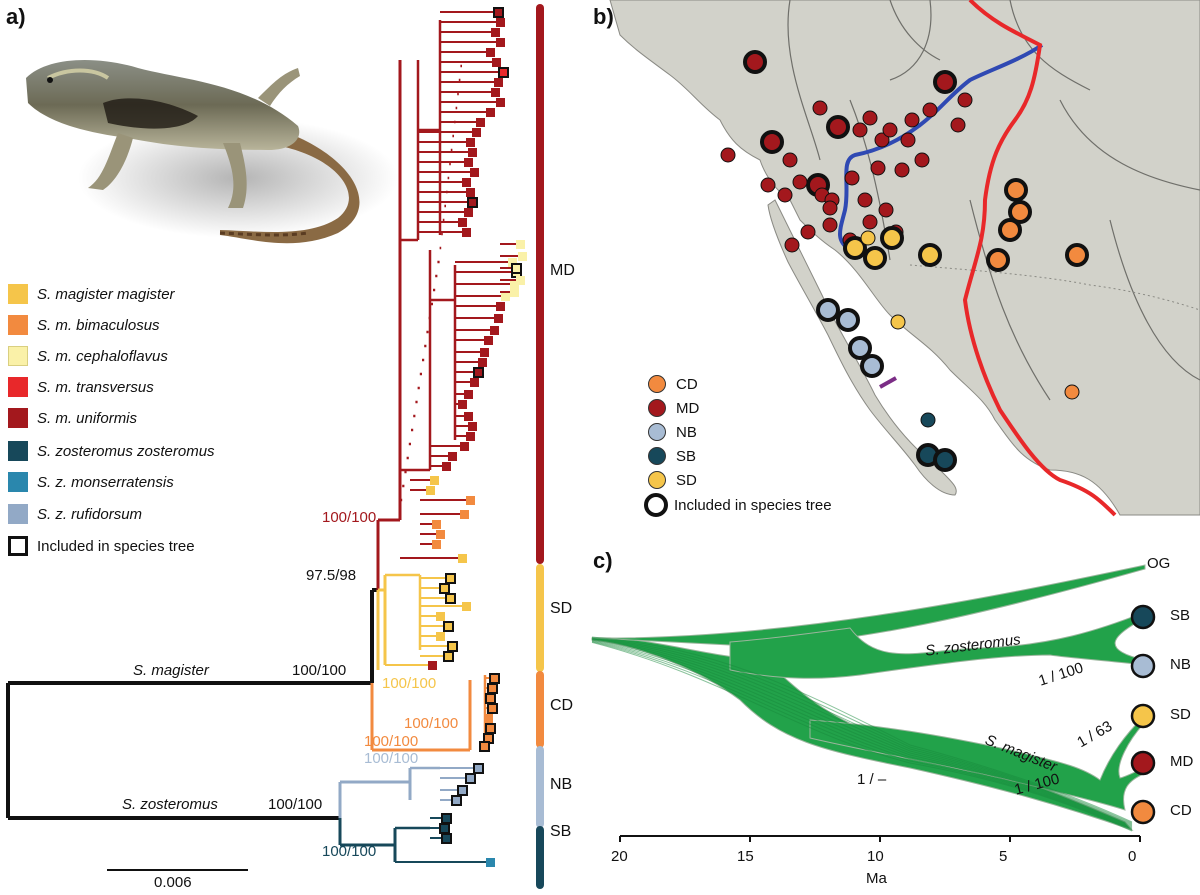  What do you see at coordinates (212, 151) in the screenshot?
I see `lizard-illustration` at bounding box center [212, 151].